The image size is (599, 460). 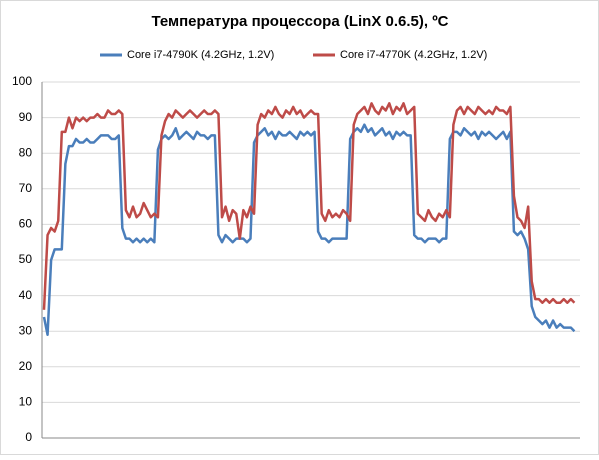 I want to click on chart-title: Температура процессора (LinX 0.6.5), ºC, so click(x=299, y=21).